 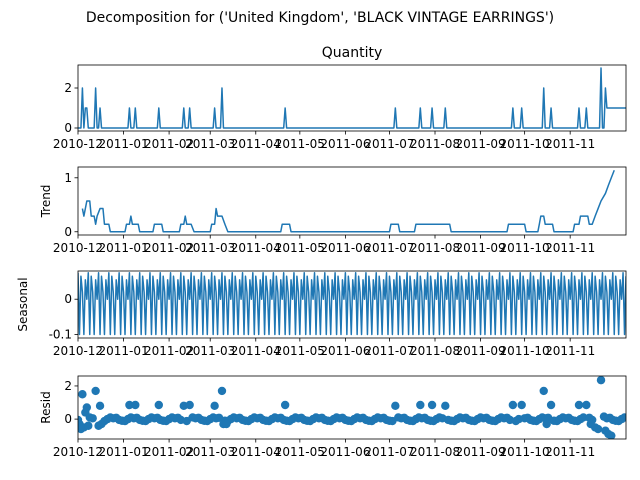 I want to click on seasonal-xtick-label: 2011-05, so click(x=300, y=351).